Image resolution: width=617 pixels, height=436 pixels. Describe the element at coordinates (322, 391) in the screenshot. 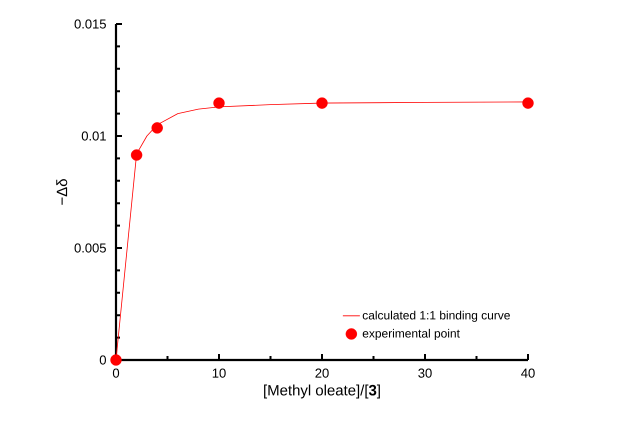

I see `x-axis-title: [Methyl oleate]/[3]` at that location.